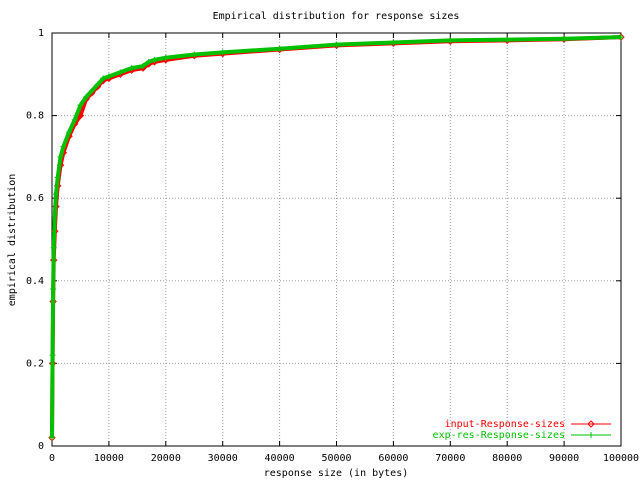 The height and width of the screenshot is (480, 640). I want to click on y-axis-label: empirical distribution, so click(12, 240).